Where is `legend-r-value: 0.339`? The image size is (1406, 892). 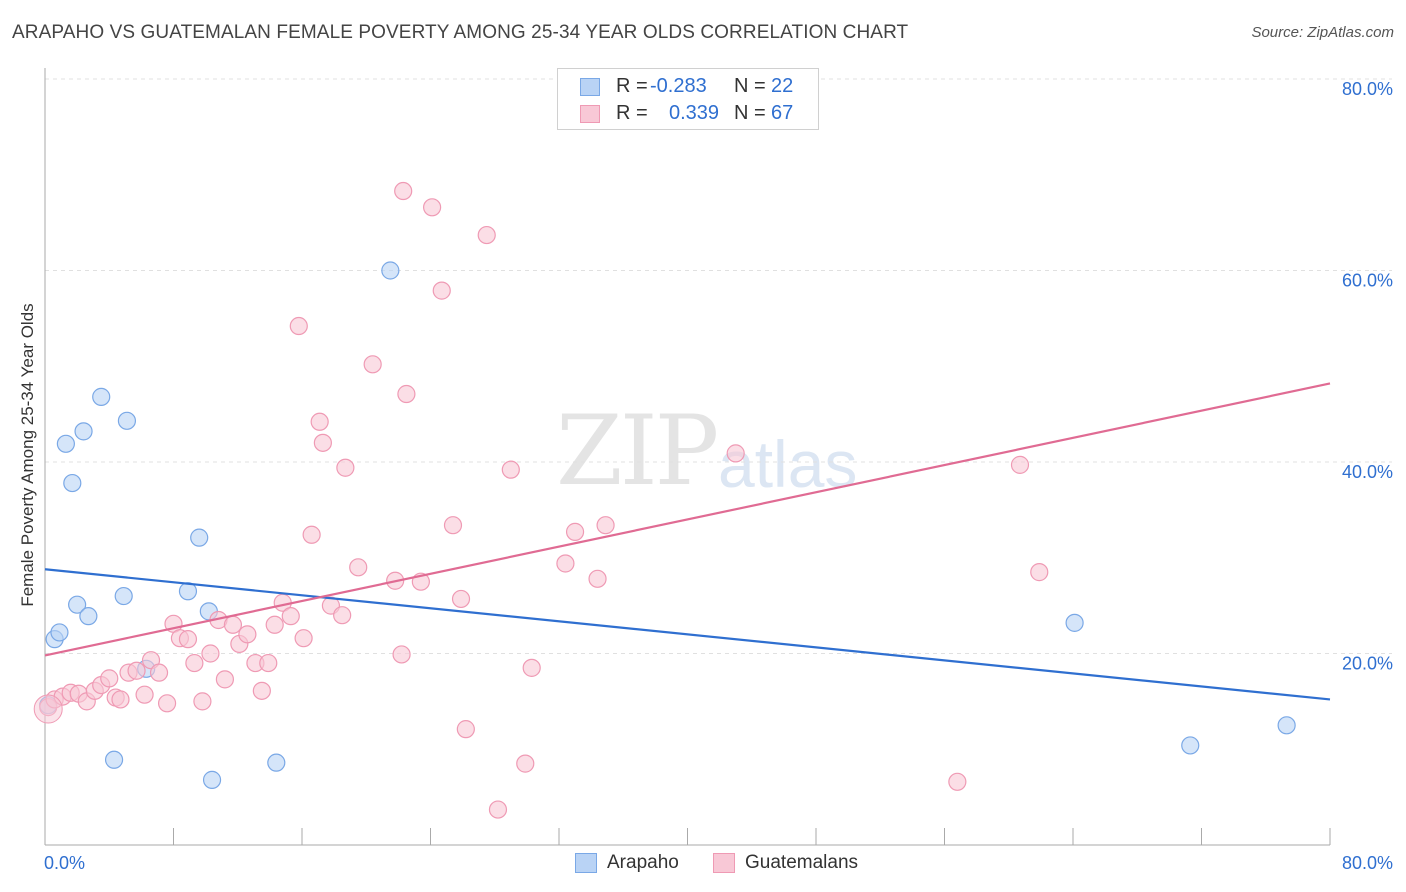
legend-r-value: 0.339 is located at coordinates (694, 113).